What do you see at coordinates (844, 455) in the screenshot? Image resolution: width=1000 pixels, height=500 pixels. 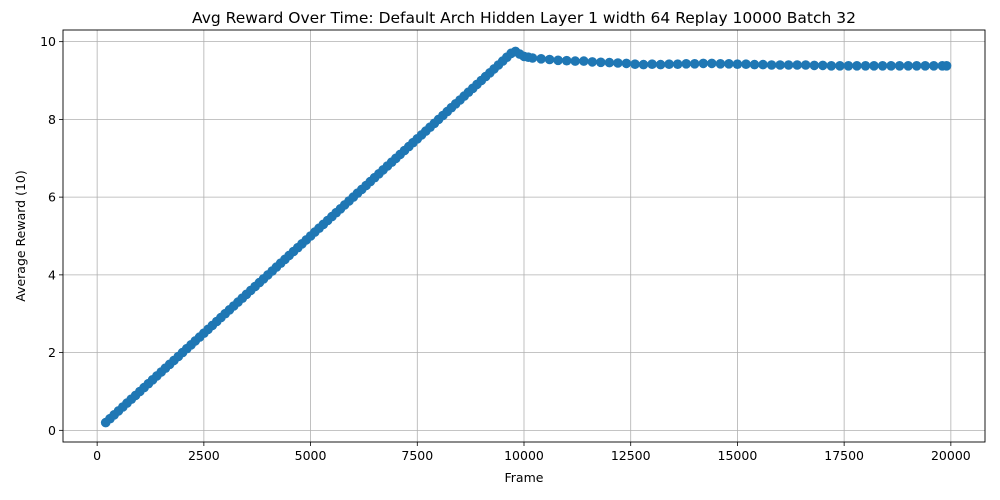 I see `x-tick-label: 17500` at bounding box center [844, 455].